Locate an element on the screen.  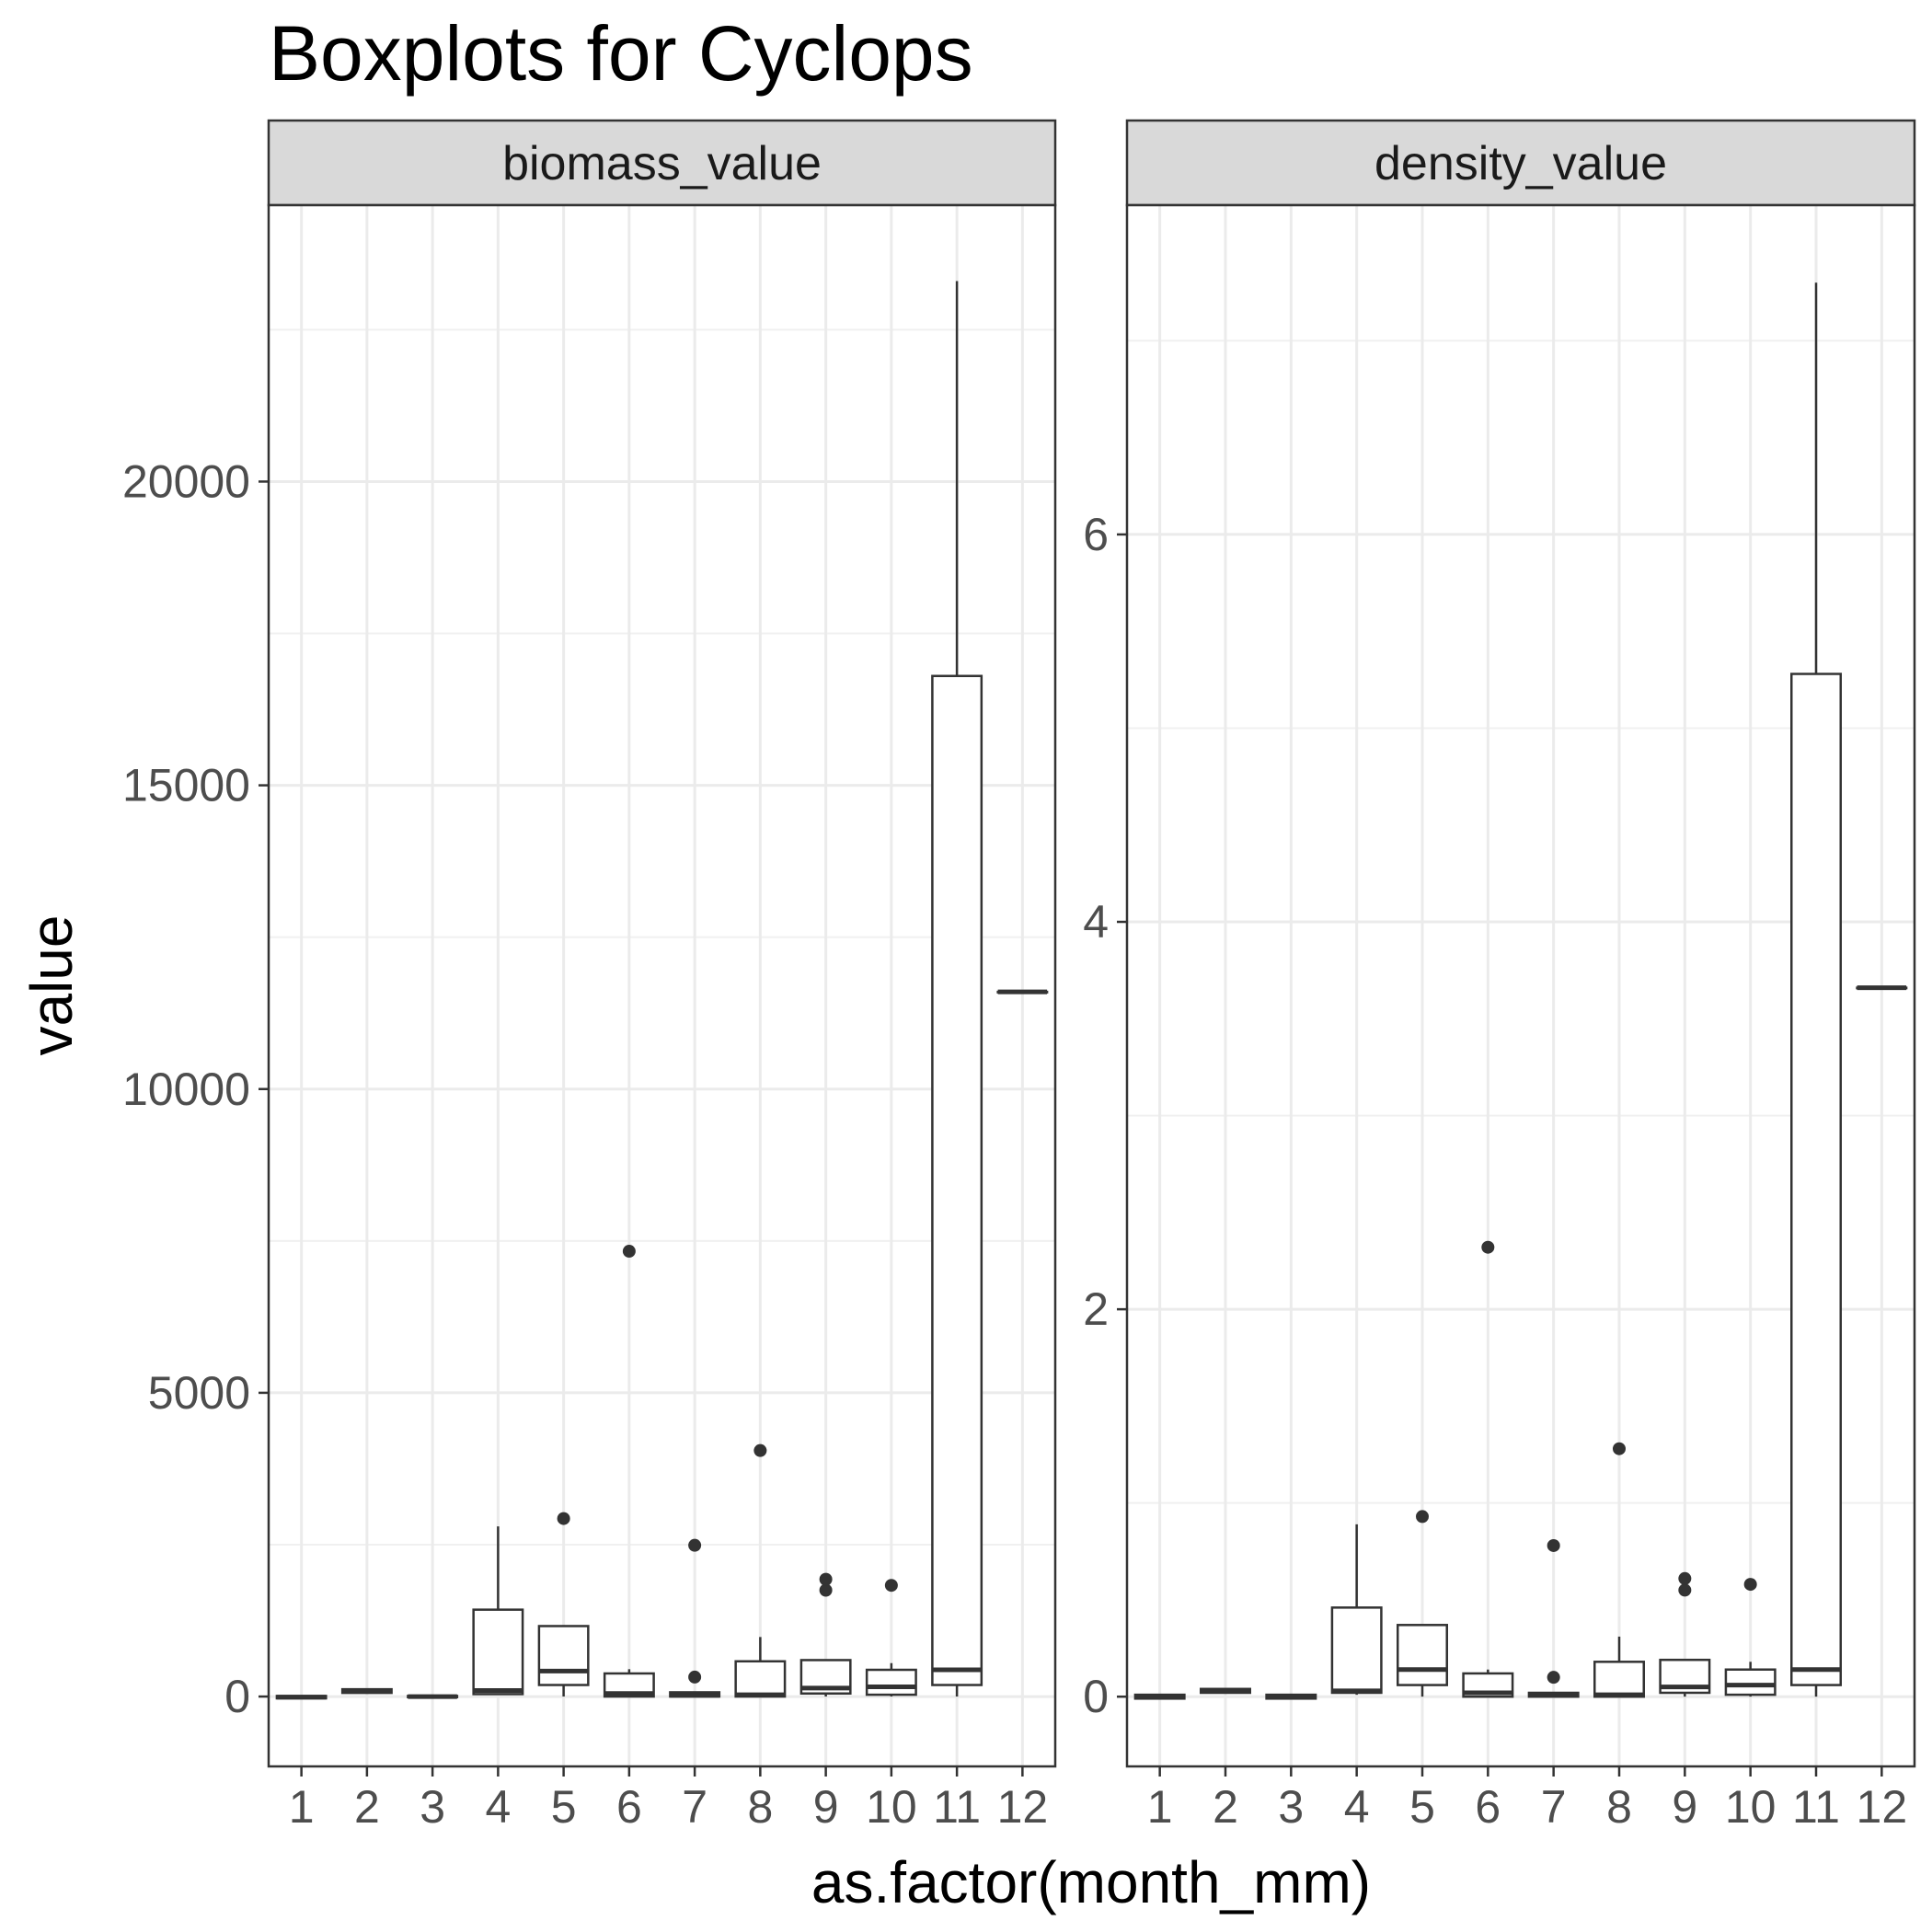
y-tick-label: 5000 is located at coordinates (199, 1393).